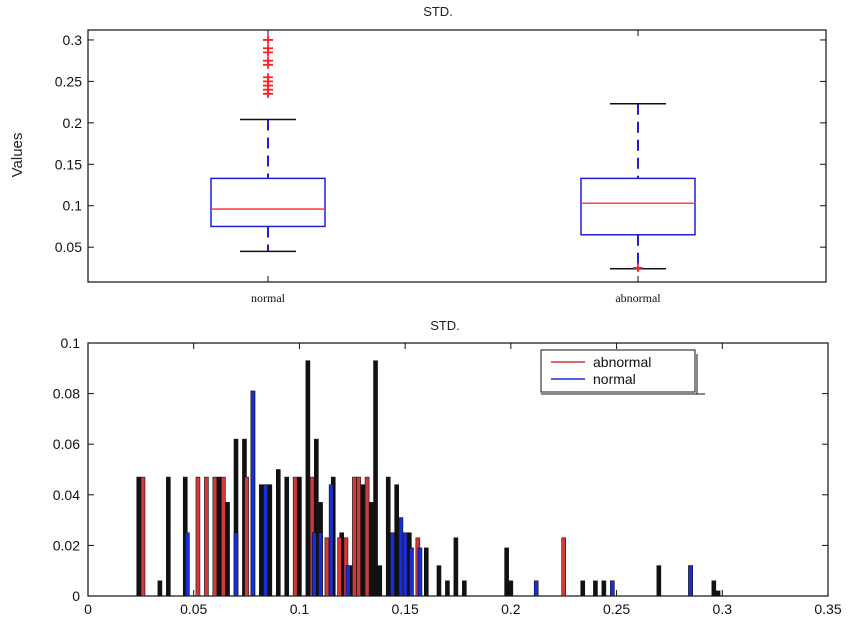  Describe the element at coordinates (66, 545) in the screenshot. I see `y-tick-label: 0.02` at that location.